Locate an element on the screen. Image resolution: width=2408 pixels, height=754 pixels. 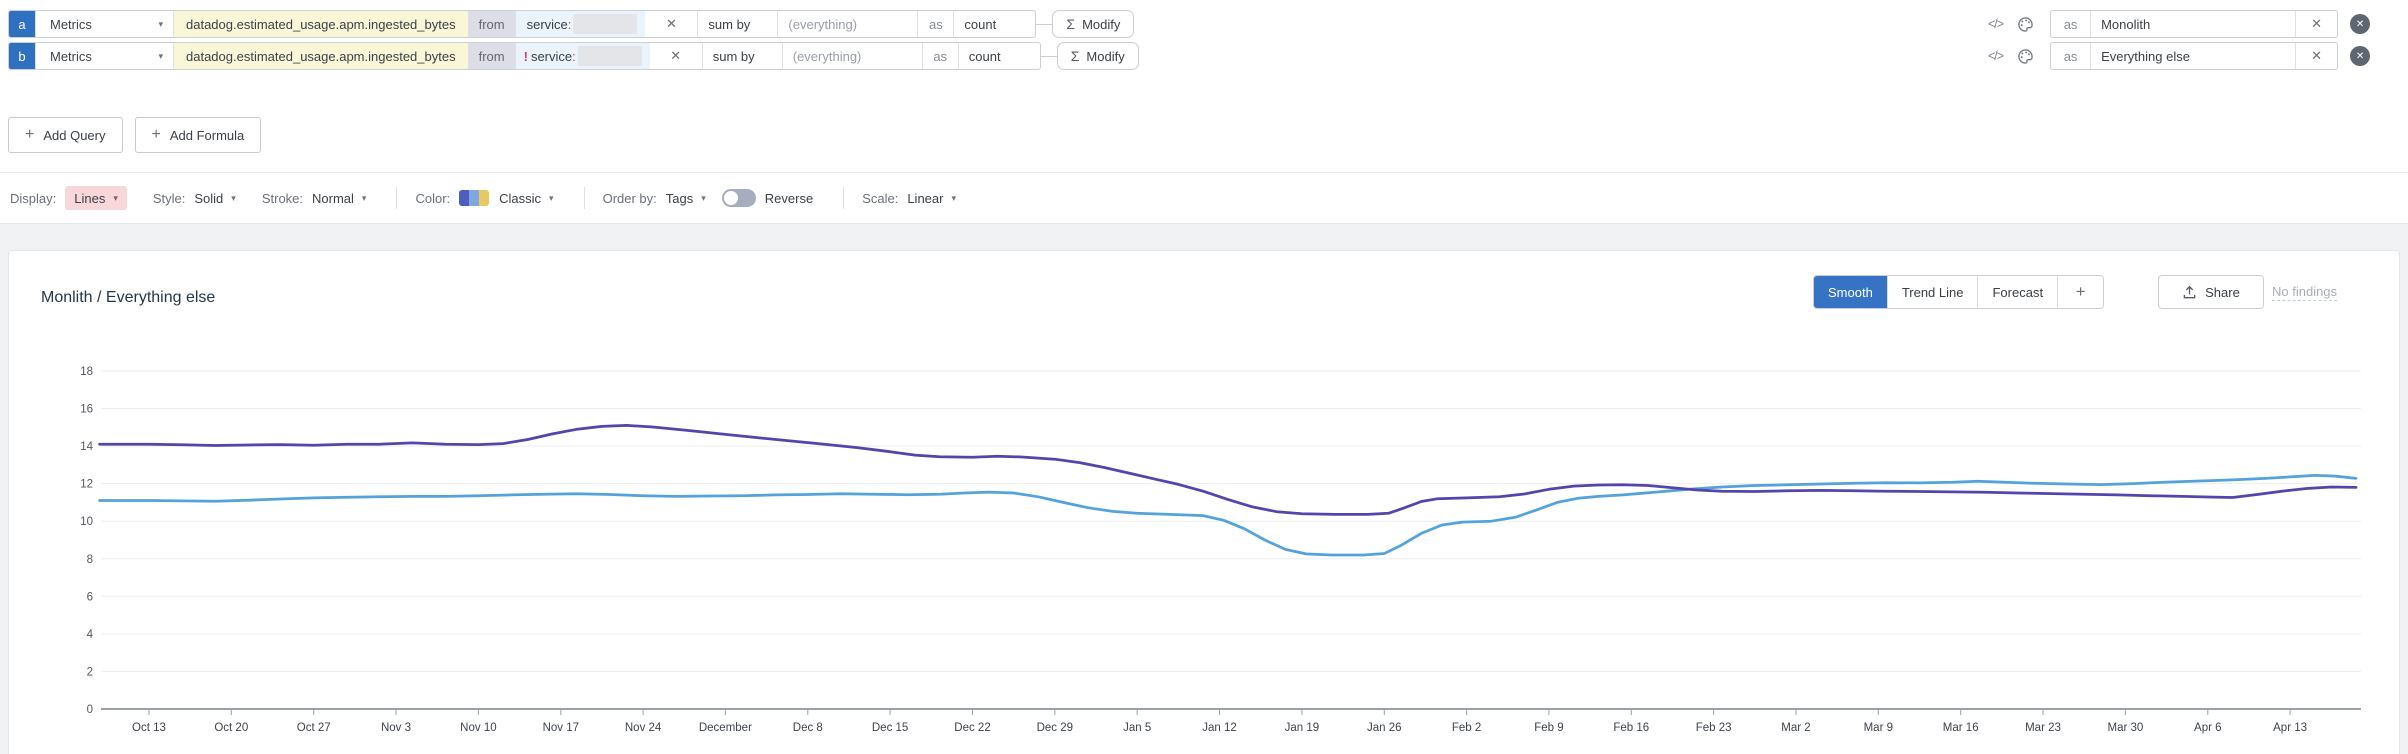
scale-dropdown: Linear ▾ is located at coordinates (931, 198).